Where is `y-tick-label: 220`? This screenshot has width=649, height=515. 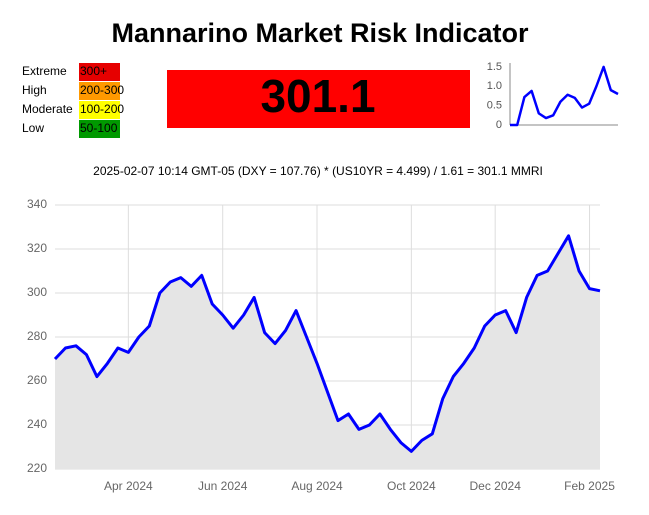
y-tick-label: 220 is located at coordinates (37, 468).